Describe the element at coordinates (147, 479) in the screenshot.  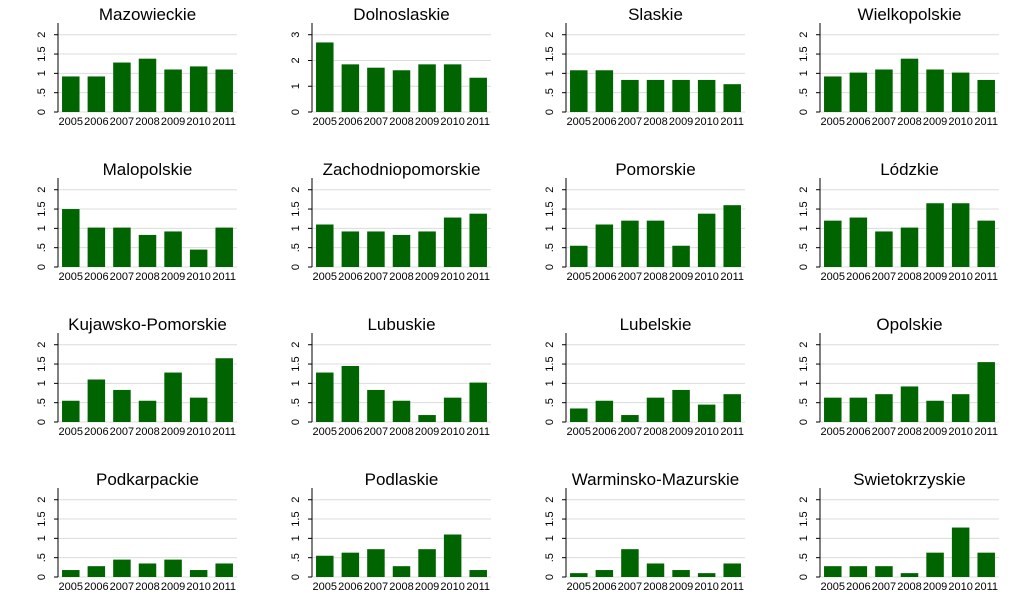
I see `panel-title: Podkarpackie` at that location.